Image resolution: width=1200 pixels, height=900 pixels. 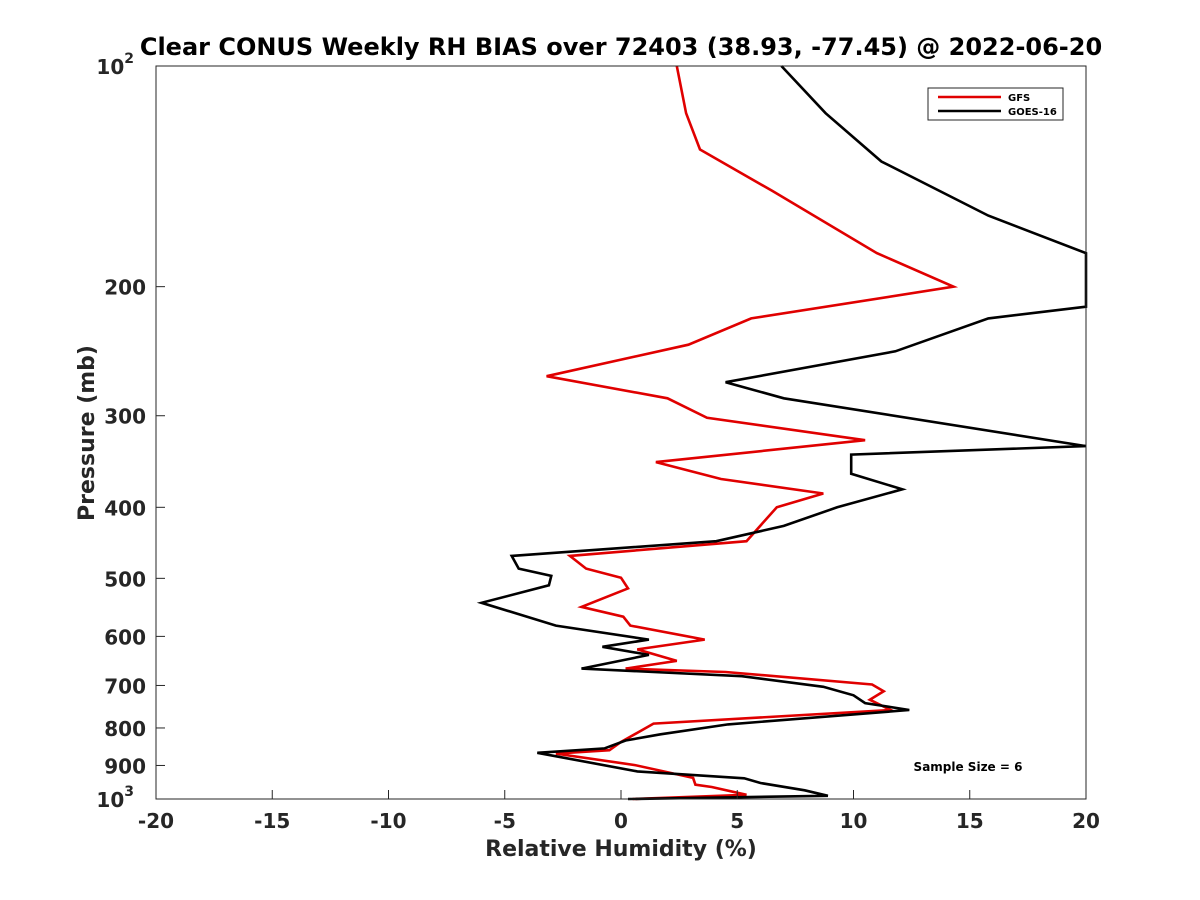 I want to click on y-tick-label: 900, so click(x=125, y=766).